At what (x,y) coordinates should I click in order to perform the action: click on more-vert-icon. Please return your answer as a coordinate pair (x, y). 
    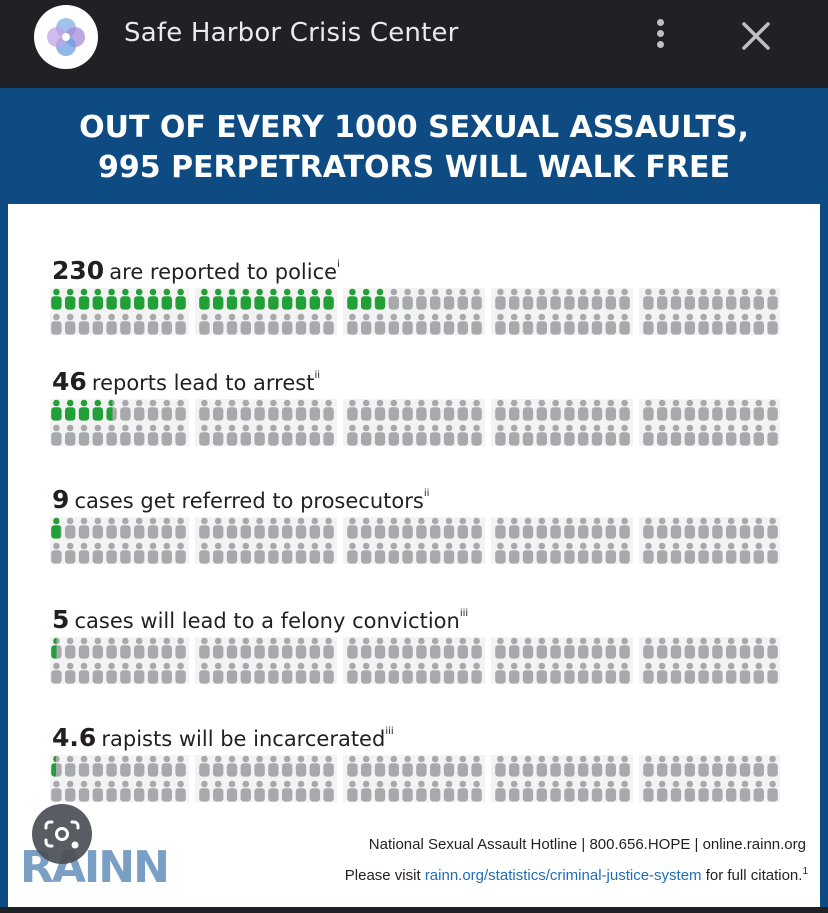
    Looking at the image, I should click on (660, 36).